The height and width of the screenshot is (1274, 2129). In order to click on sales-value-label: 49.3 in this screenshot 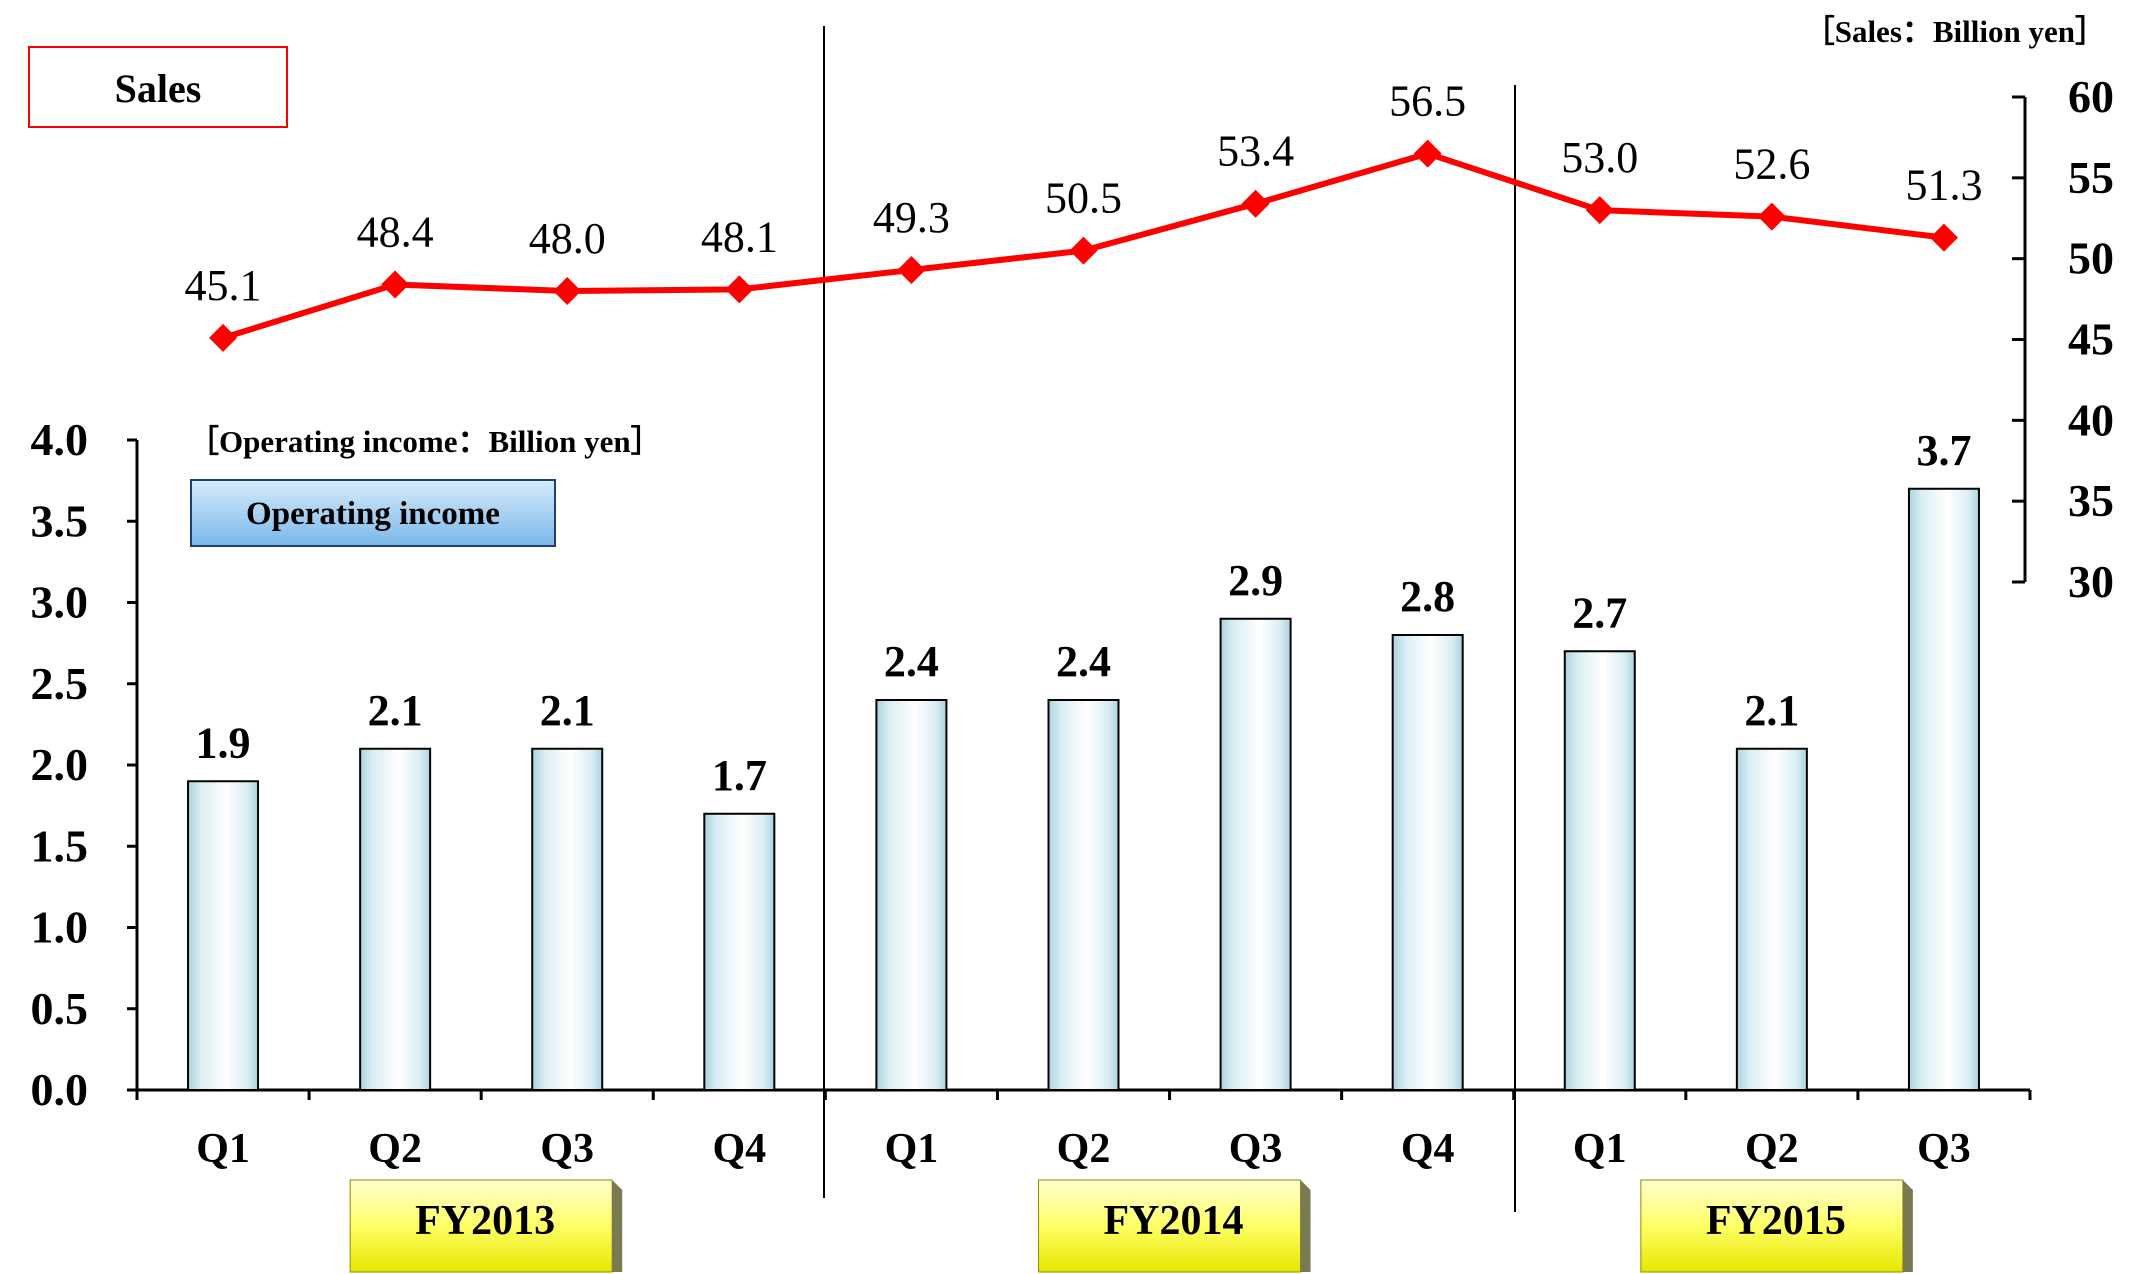, I will do `click(911, 217)`.